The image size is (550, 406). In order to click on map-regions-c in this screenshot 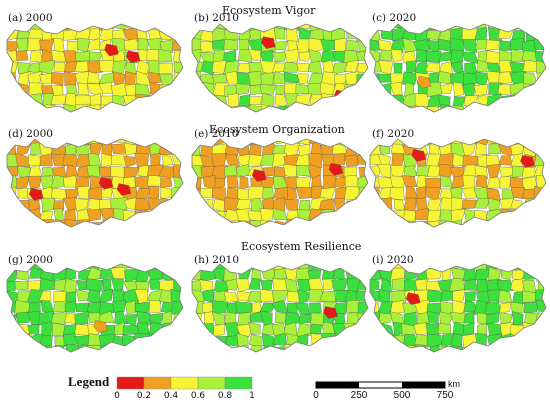, I will do `click(458, 77)`.